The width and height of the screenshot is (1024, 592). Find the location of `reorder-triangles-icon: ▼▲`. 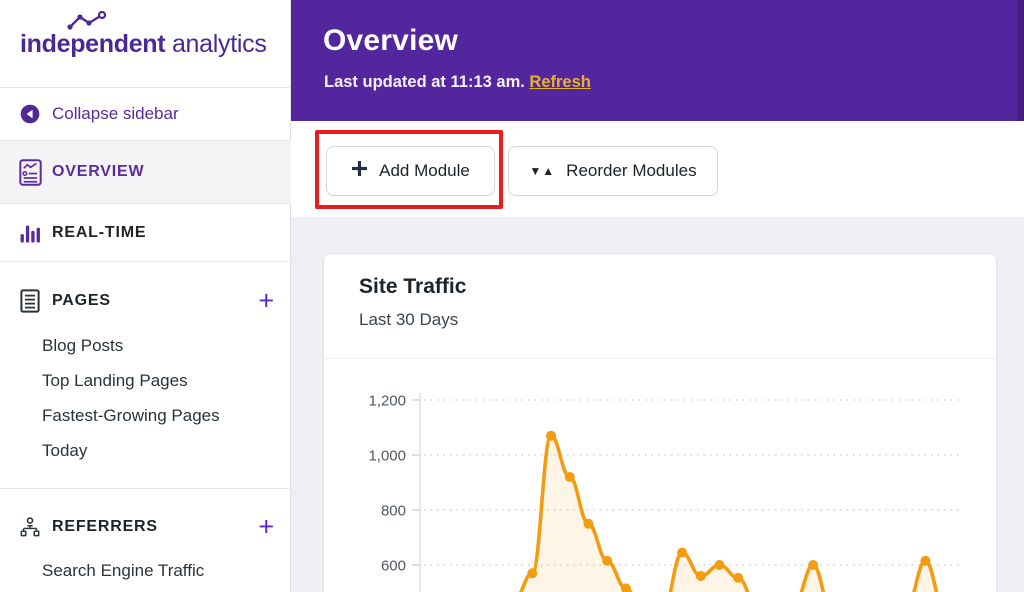

reorder-triangles-icon: ▼▲ is located at coordinates (542, 171).